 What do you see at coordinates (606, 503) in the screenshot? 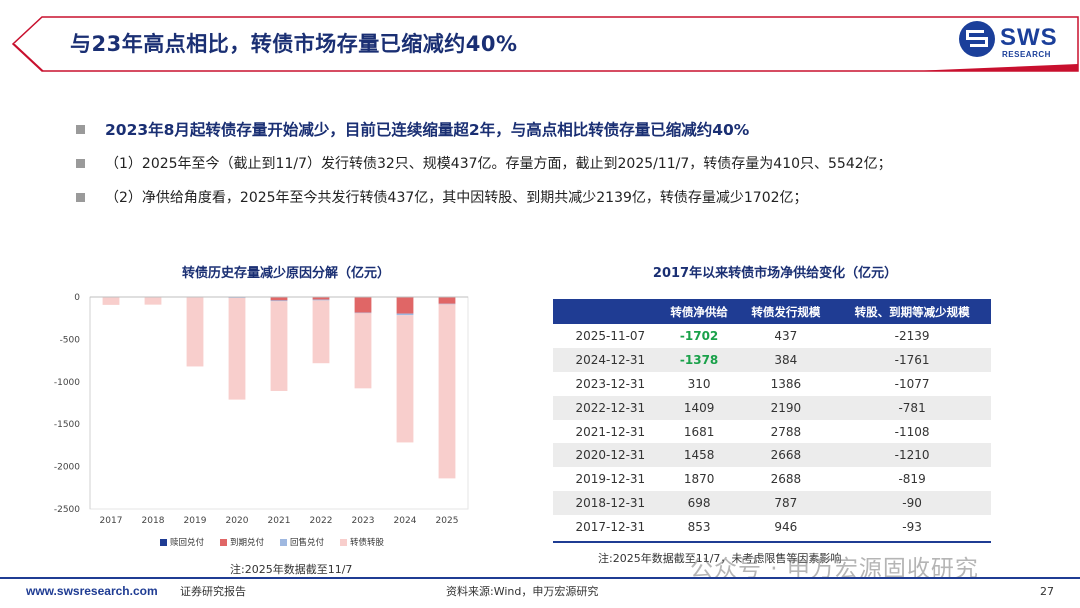
I see `cell-date: 2018-12-31` at bounding box center [606, 503].